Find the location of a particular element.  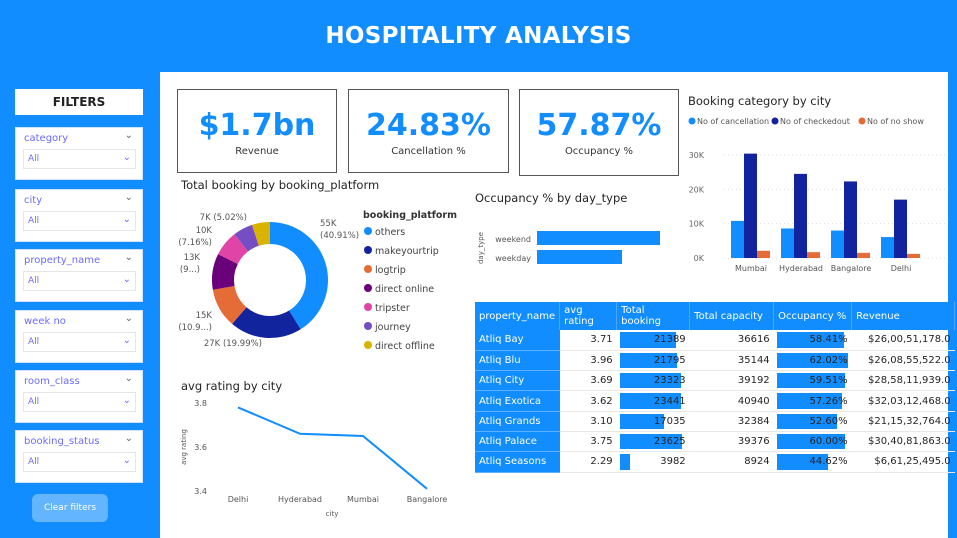

table-cell: $26,08,55,522.0 is located at coordinates (903, 361).